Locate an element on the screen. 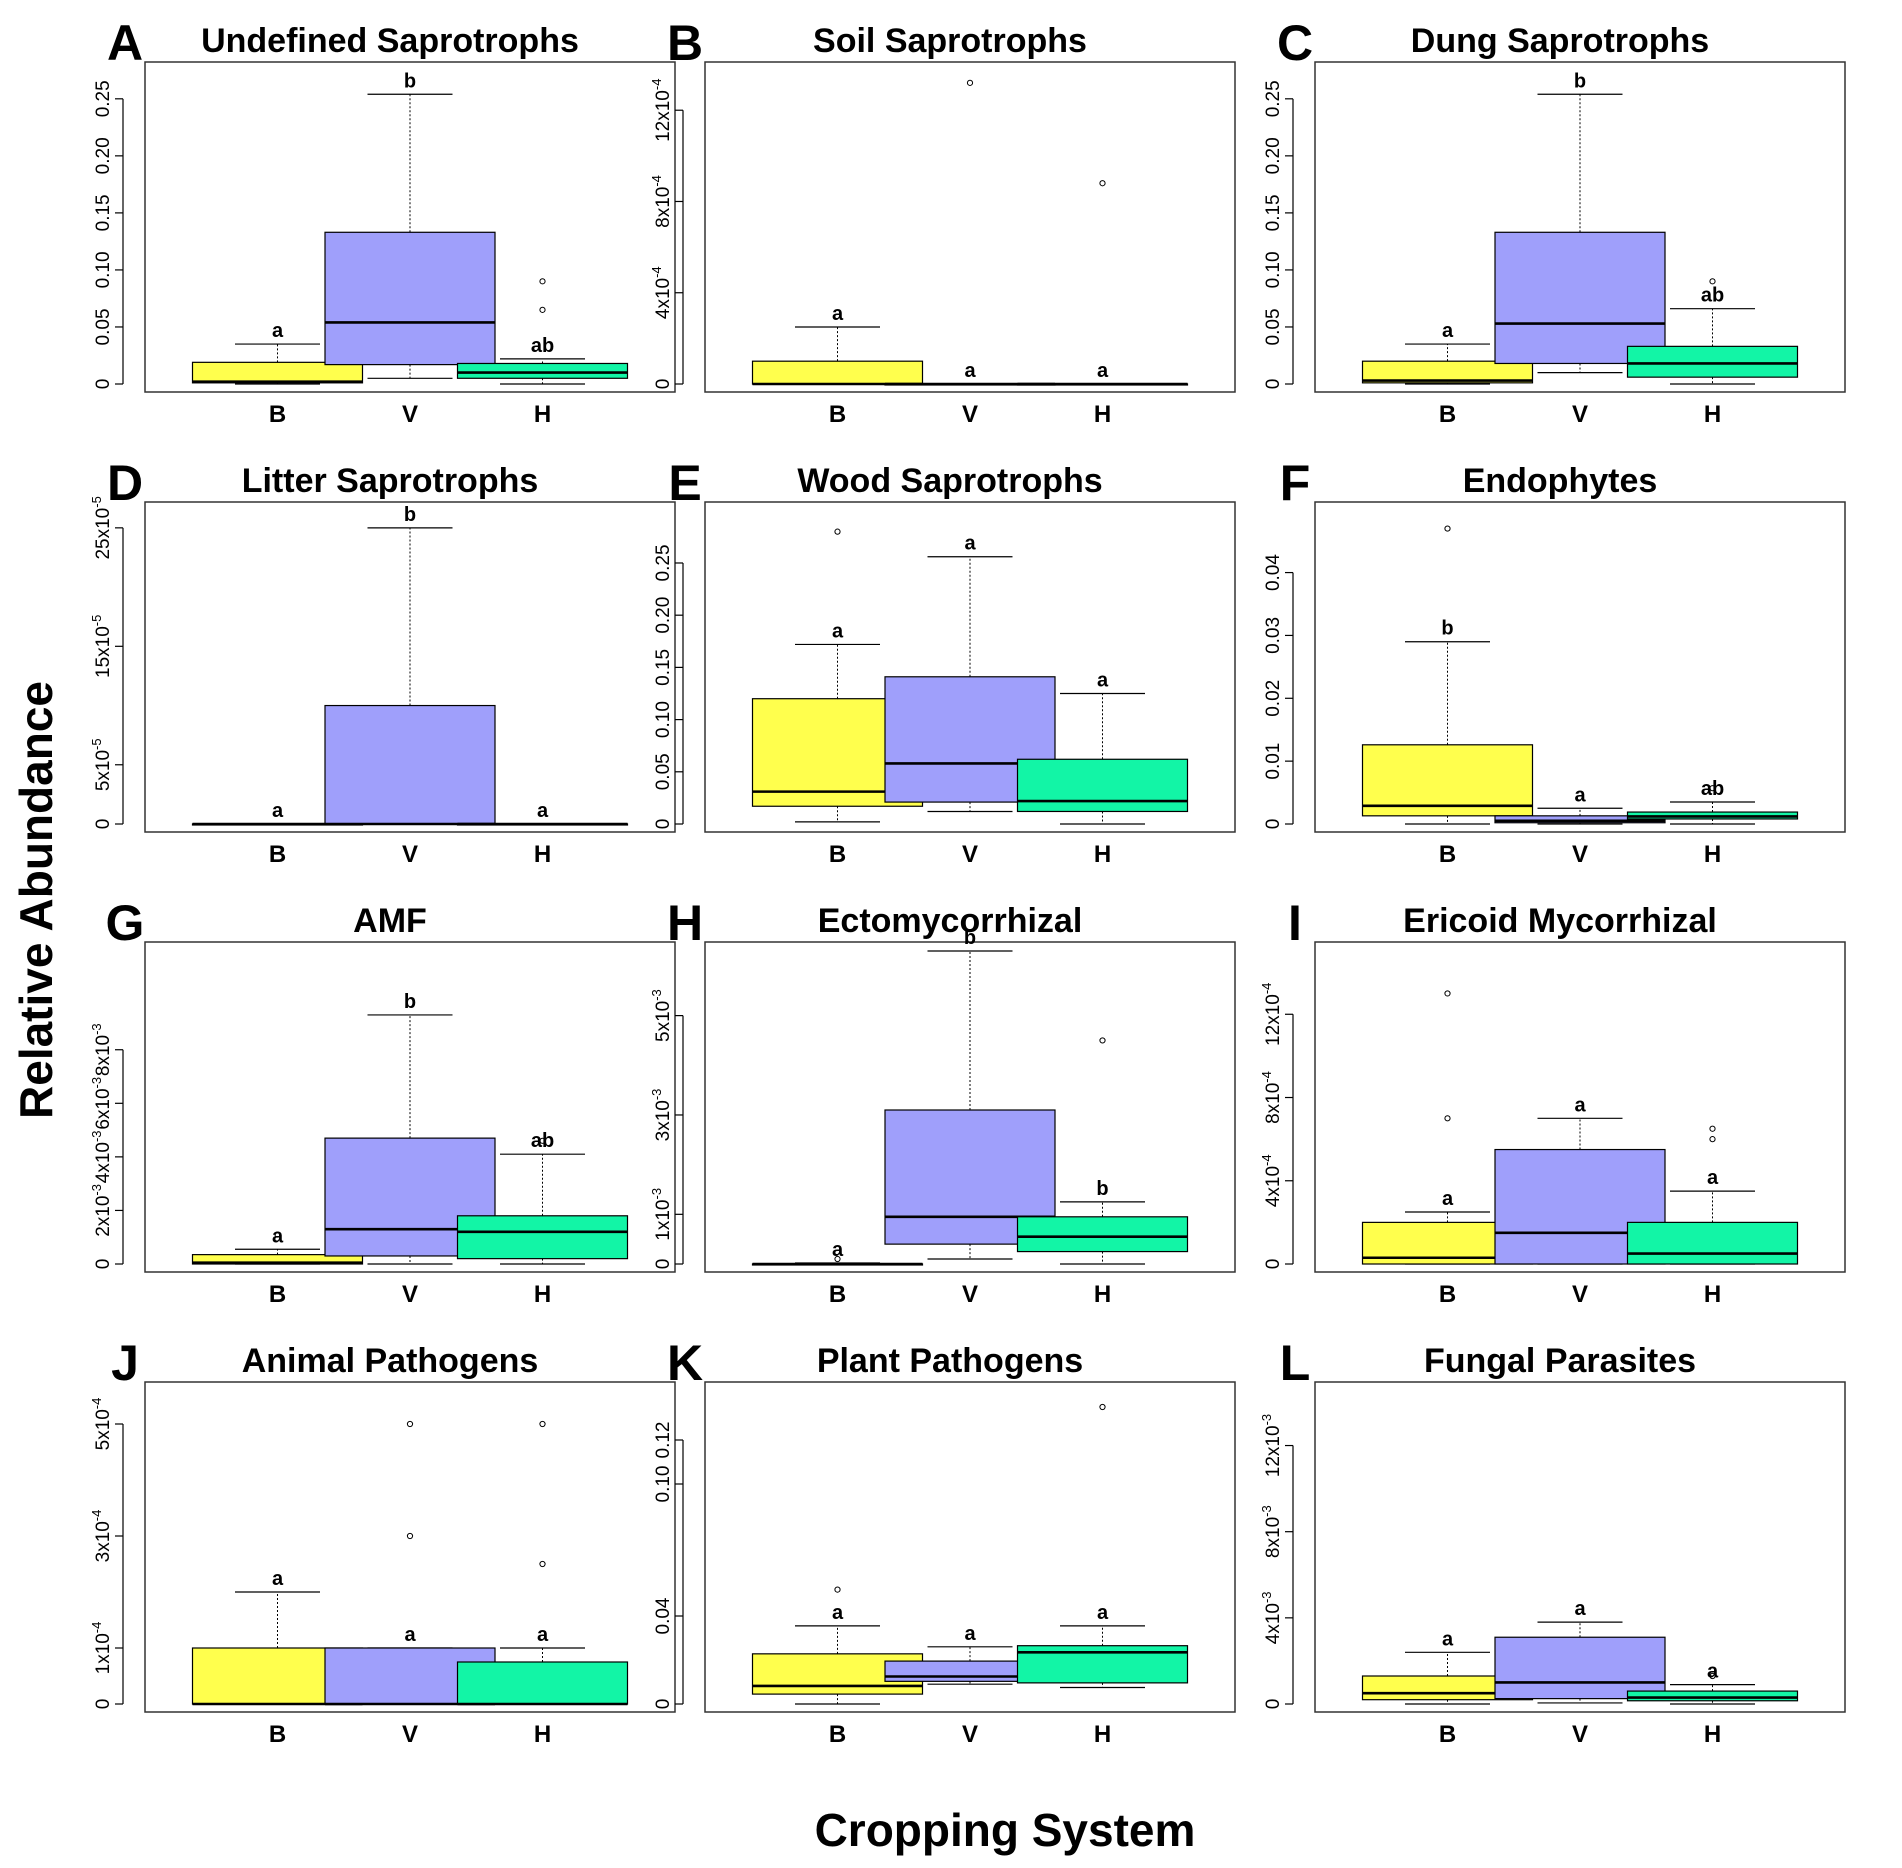 The image size is (1902, 1868). y-tick-label: 8x10-4 is located at coordinates (661, 201).